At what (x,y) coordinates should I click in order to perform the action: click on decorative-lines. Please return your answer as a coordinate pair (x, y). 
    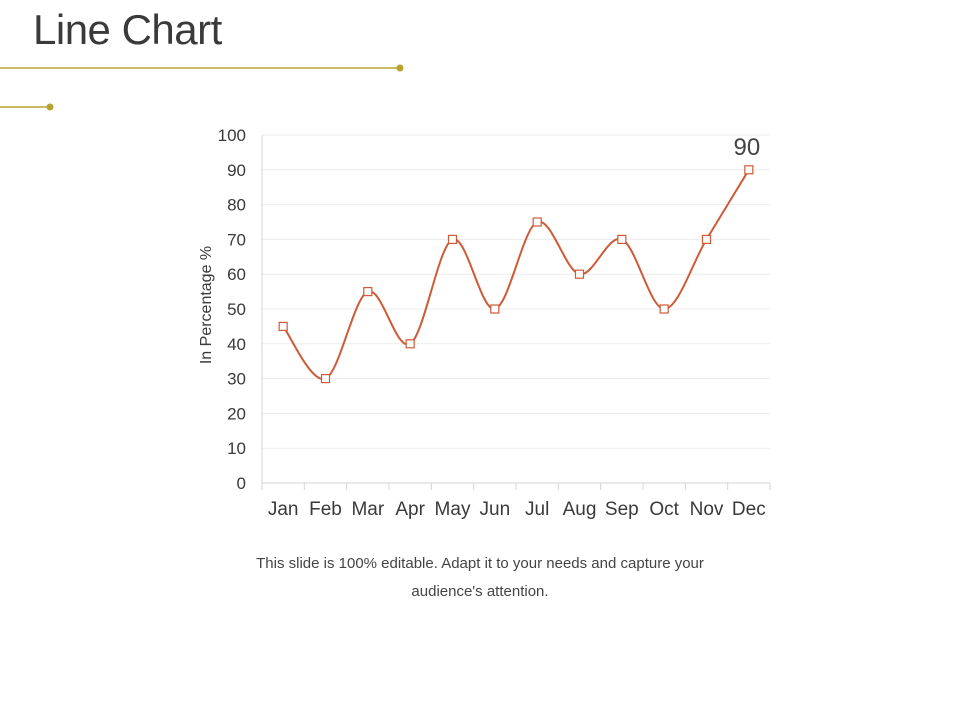
    Looking at the image, I should click on (202, 87).